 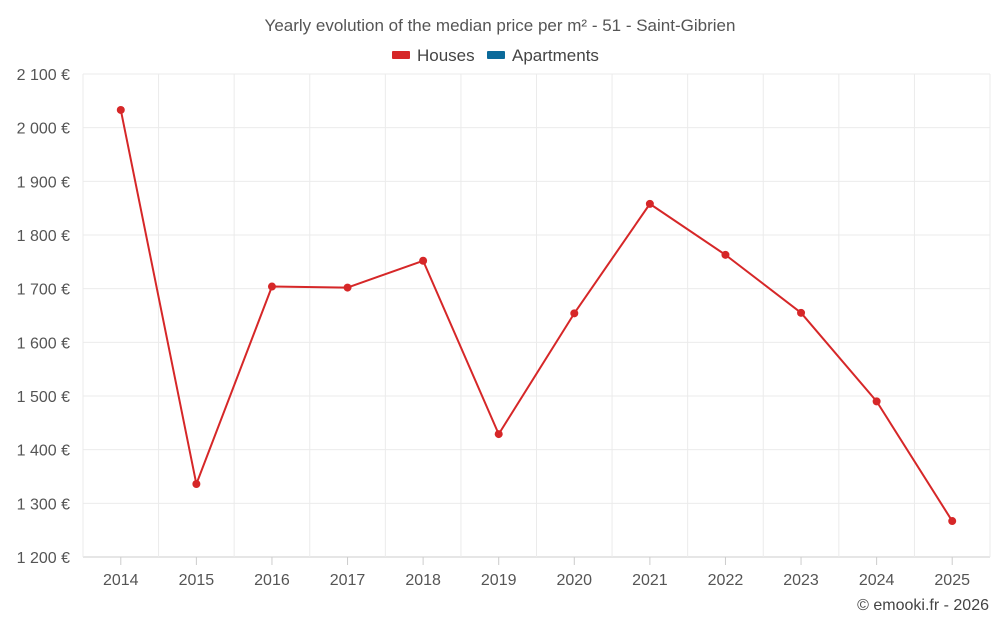 What do you see at coordinates (43, 451) in the screenshot?
I see `y-tick-label: 1 400 €` at bounding box center [43, 451].